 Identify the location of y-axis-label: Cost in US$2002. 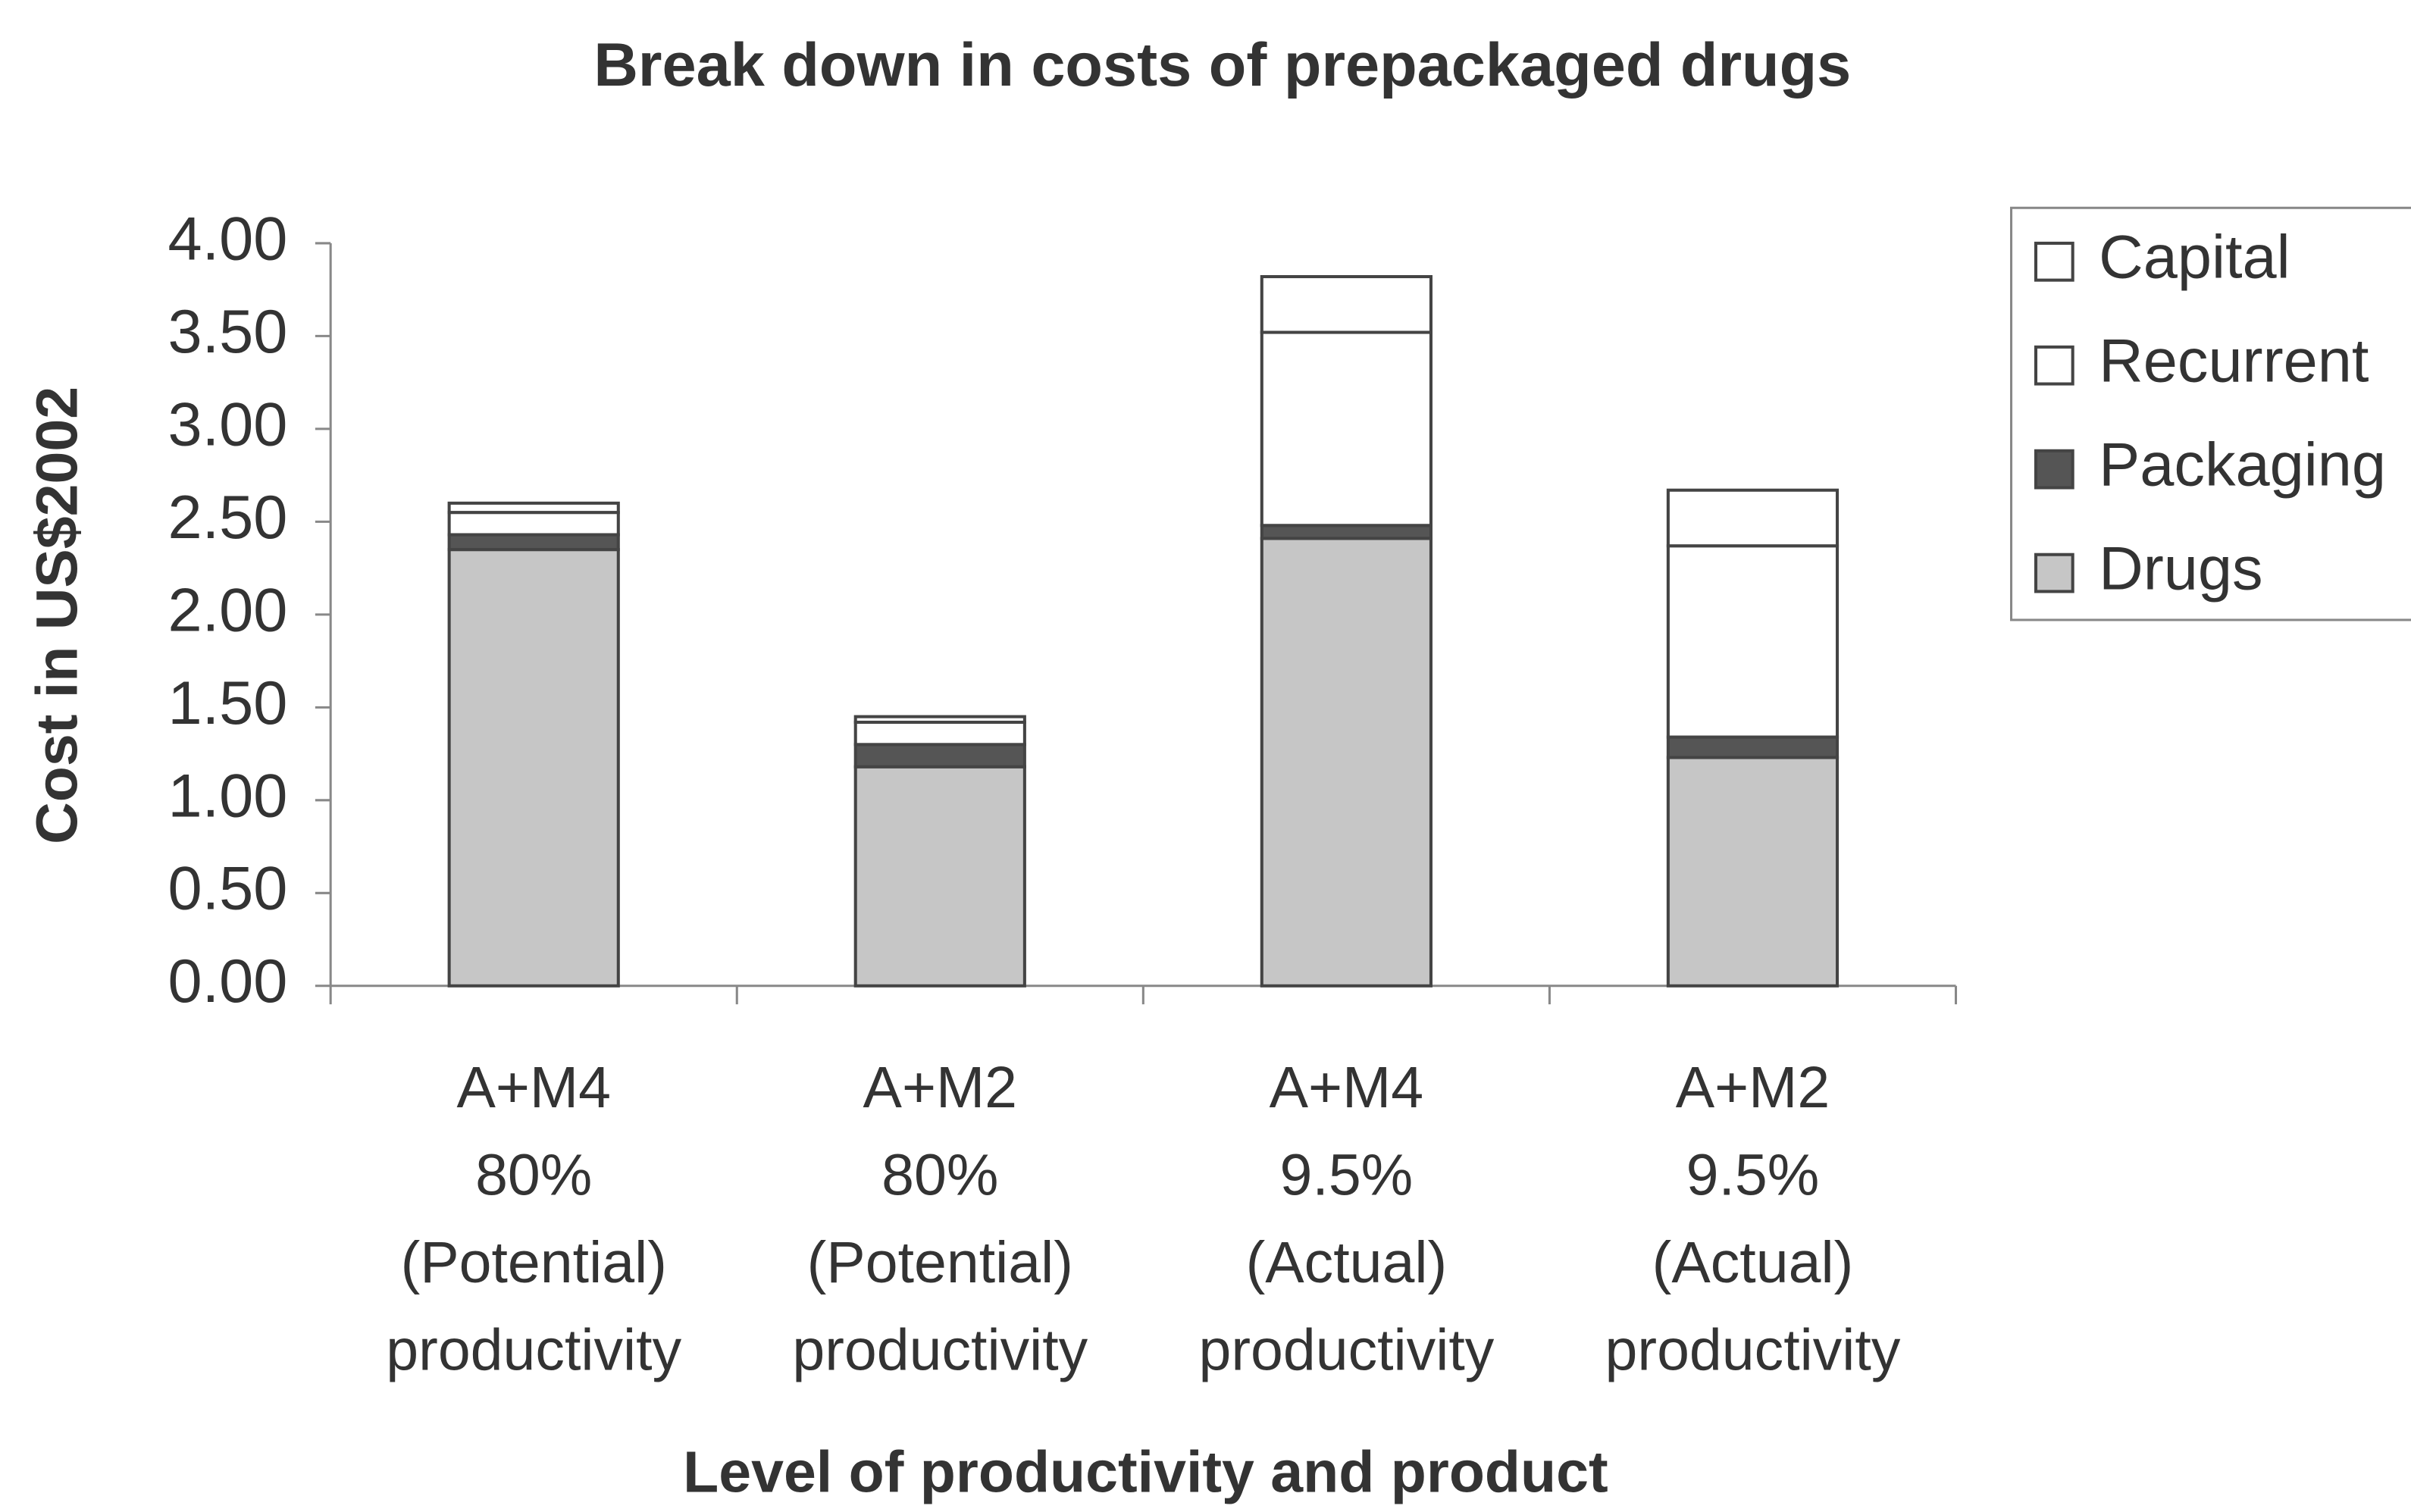
(57, 615).